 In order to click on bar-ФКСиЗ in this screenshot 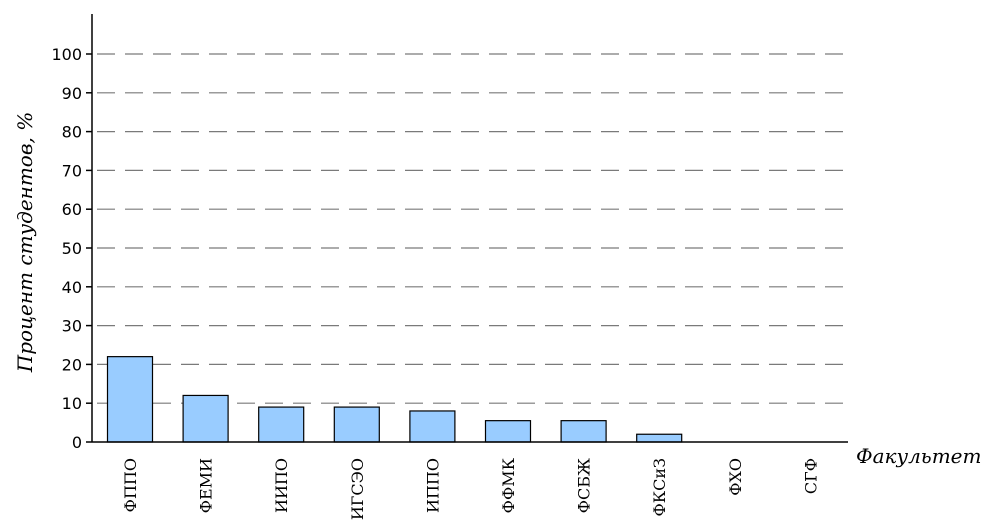, I will do `click(659, 438)`.